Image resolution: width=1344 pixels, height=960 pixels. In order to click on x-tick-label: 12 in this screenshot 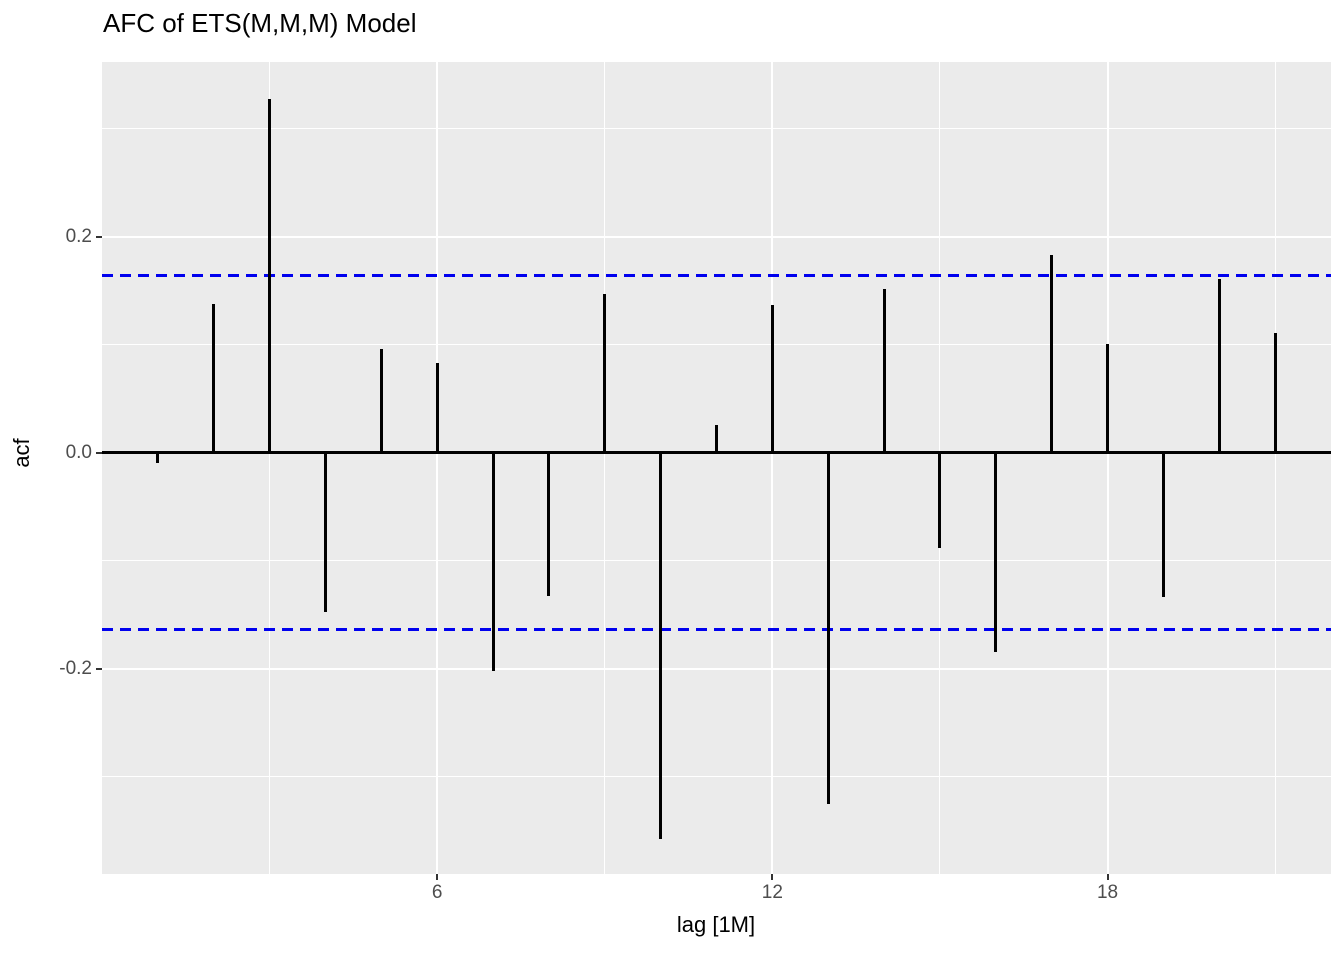, I will do `click(772, 892)`.